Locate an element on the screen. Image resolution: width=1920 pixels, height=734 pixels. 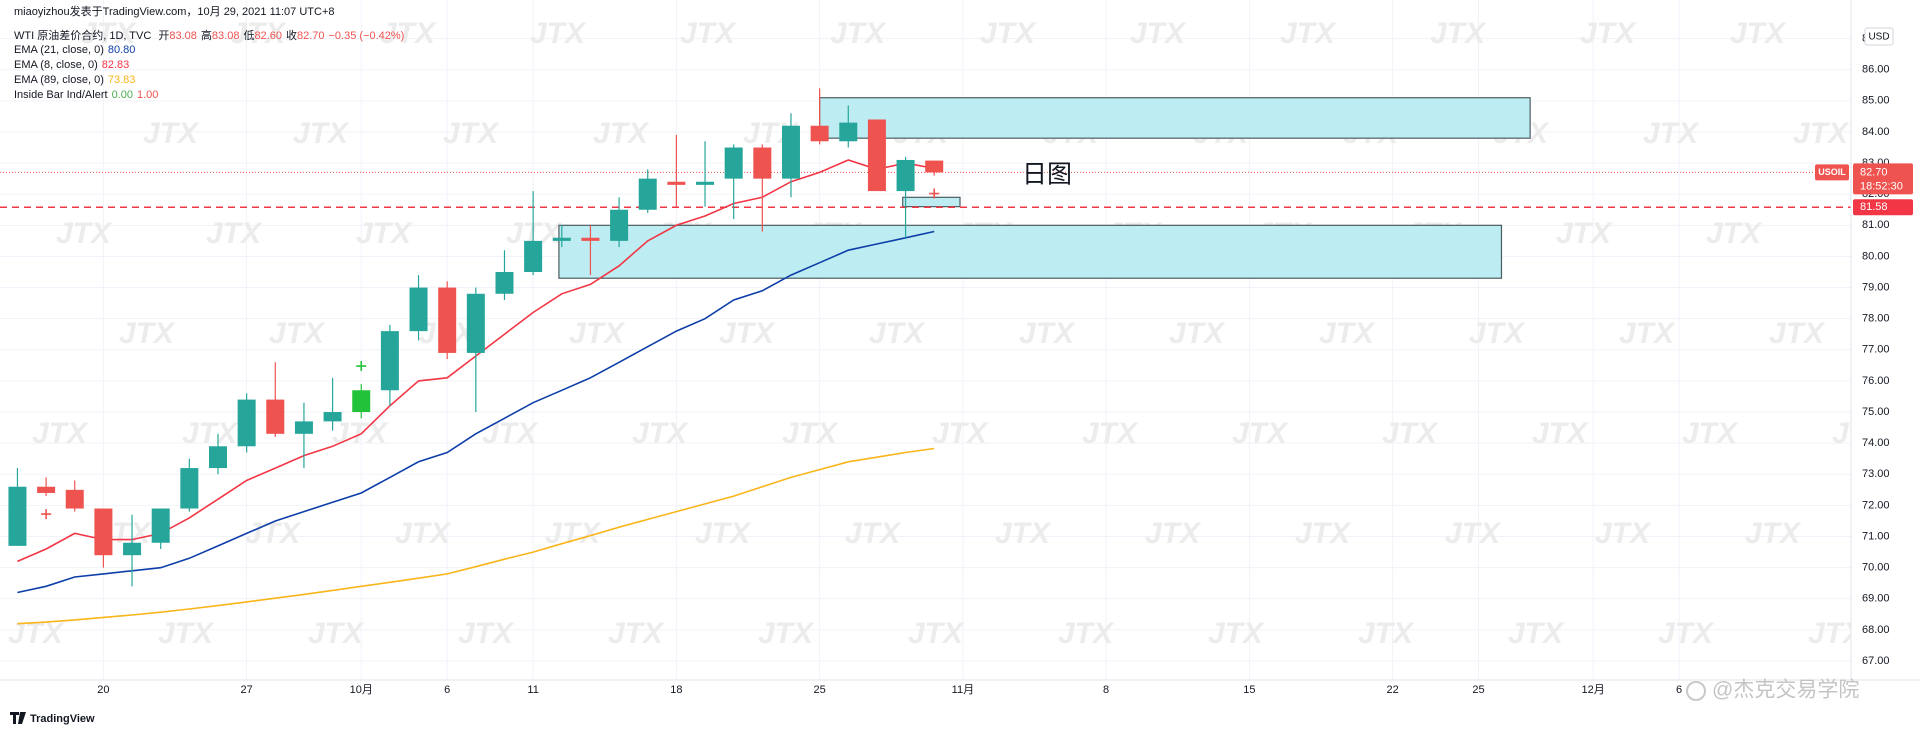
legend-value: 73.83 is located at coordinates (121, 80).